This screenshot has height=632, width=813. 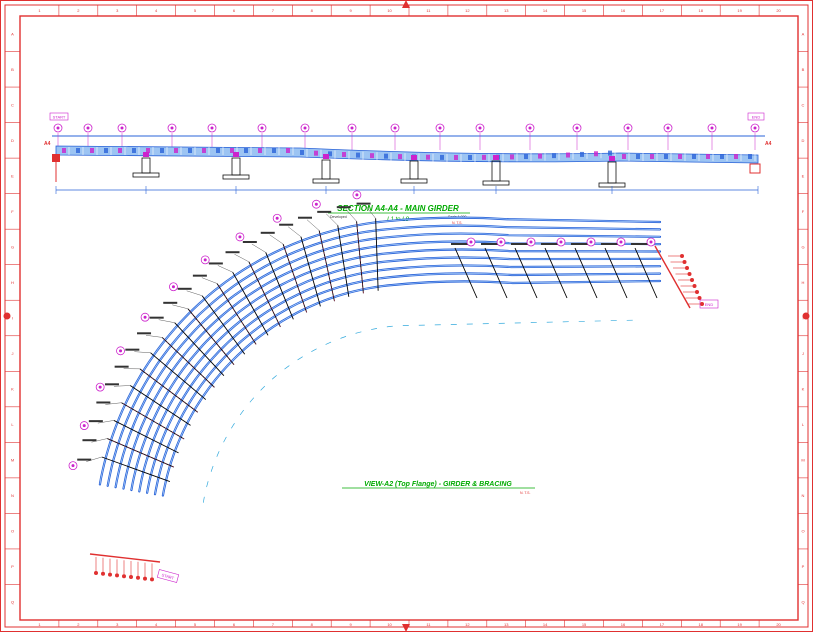 I want to click on row-letter-right: I, so click(x=802, y=318).